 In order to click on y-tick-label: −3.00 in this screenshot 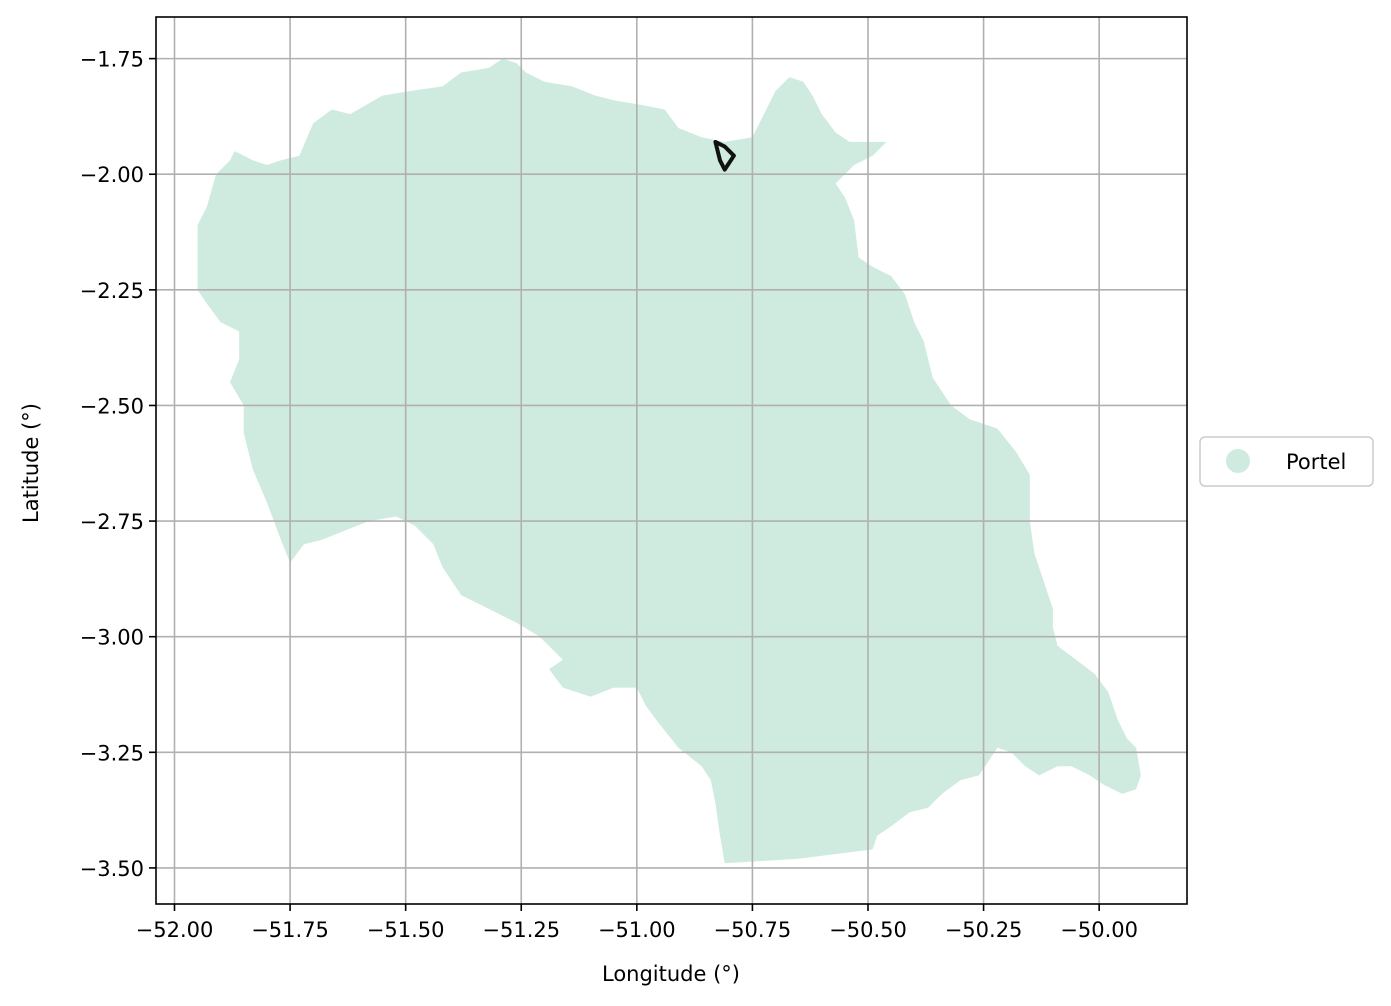, I will do `click(112, 638)`.